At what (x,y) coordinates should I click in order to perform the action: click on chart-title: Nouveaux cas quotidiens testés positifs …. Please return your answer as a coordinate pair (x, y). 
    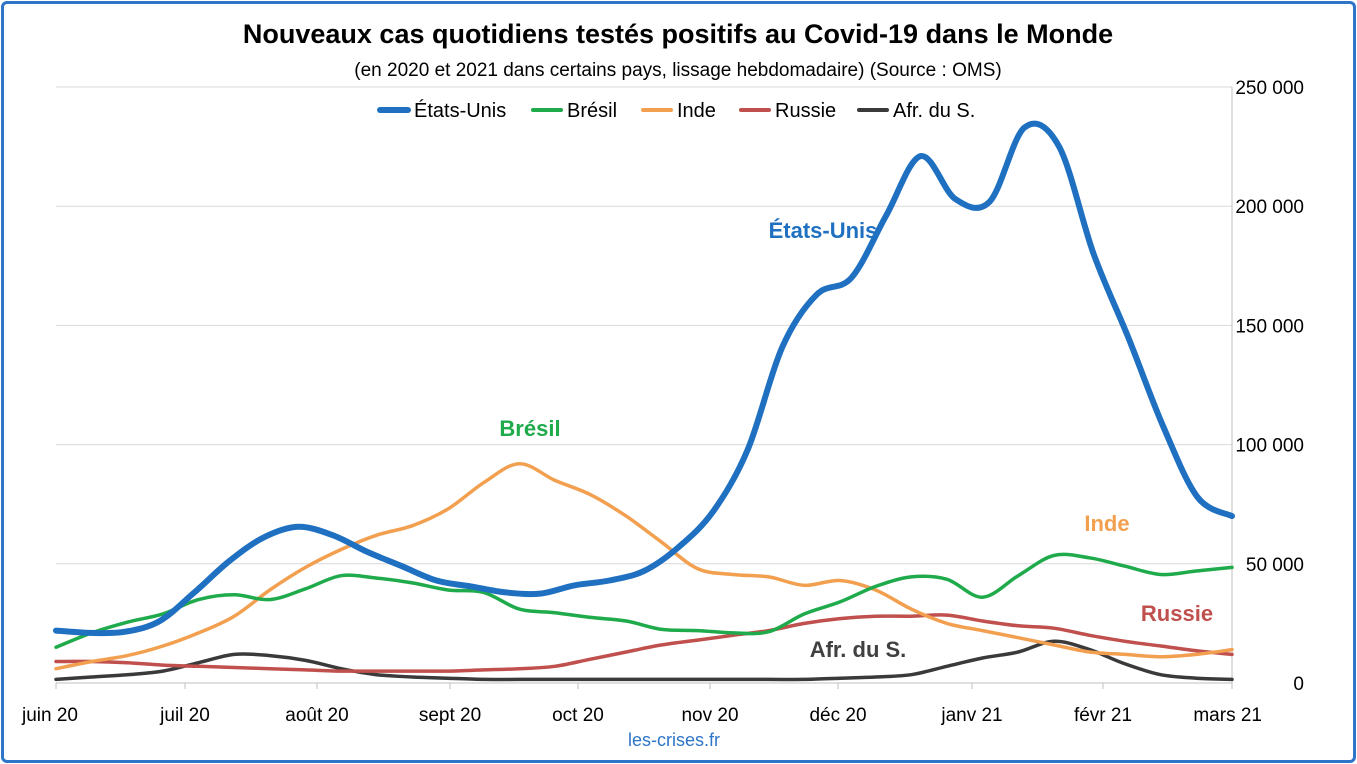
    Looking at the image, I should click on (678, 34).